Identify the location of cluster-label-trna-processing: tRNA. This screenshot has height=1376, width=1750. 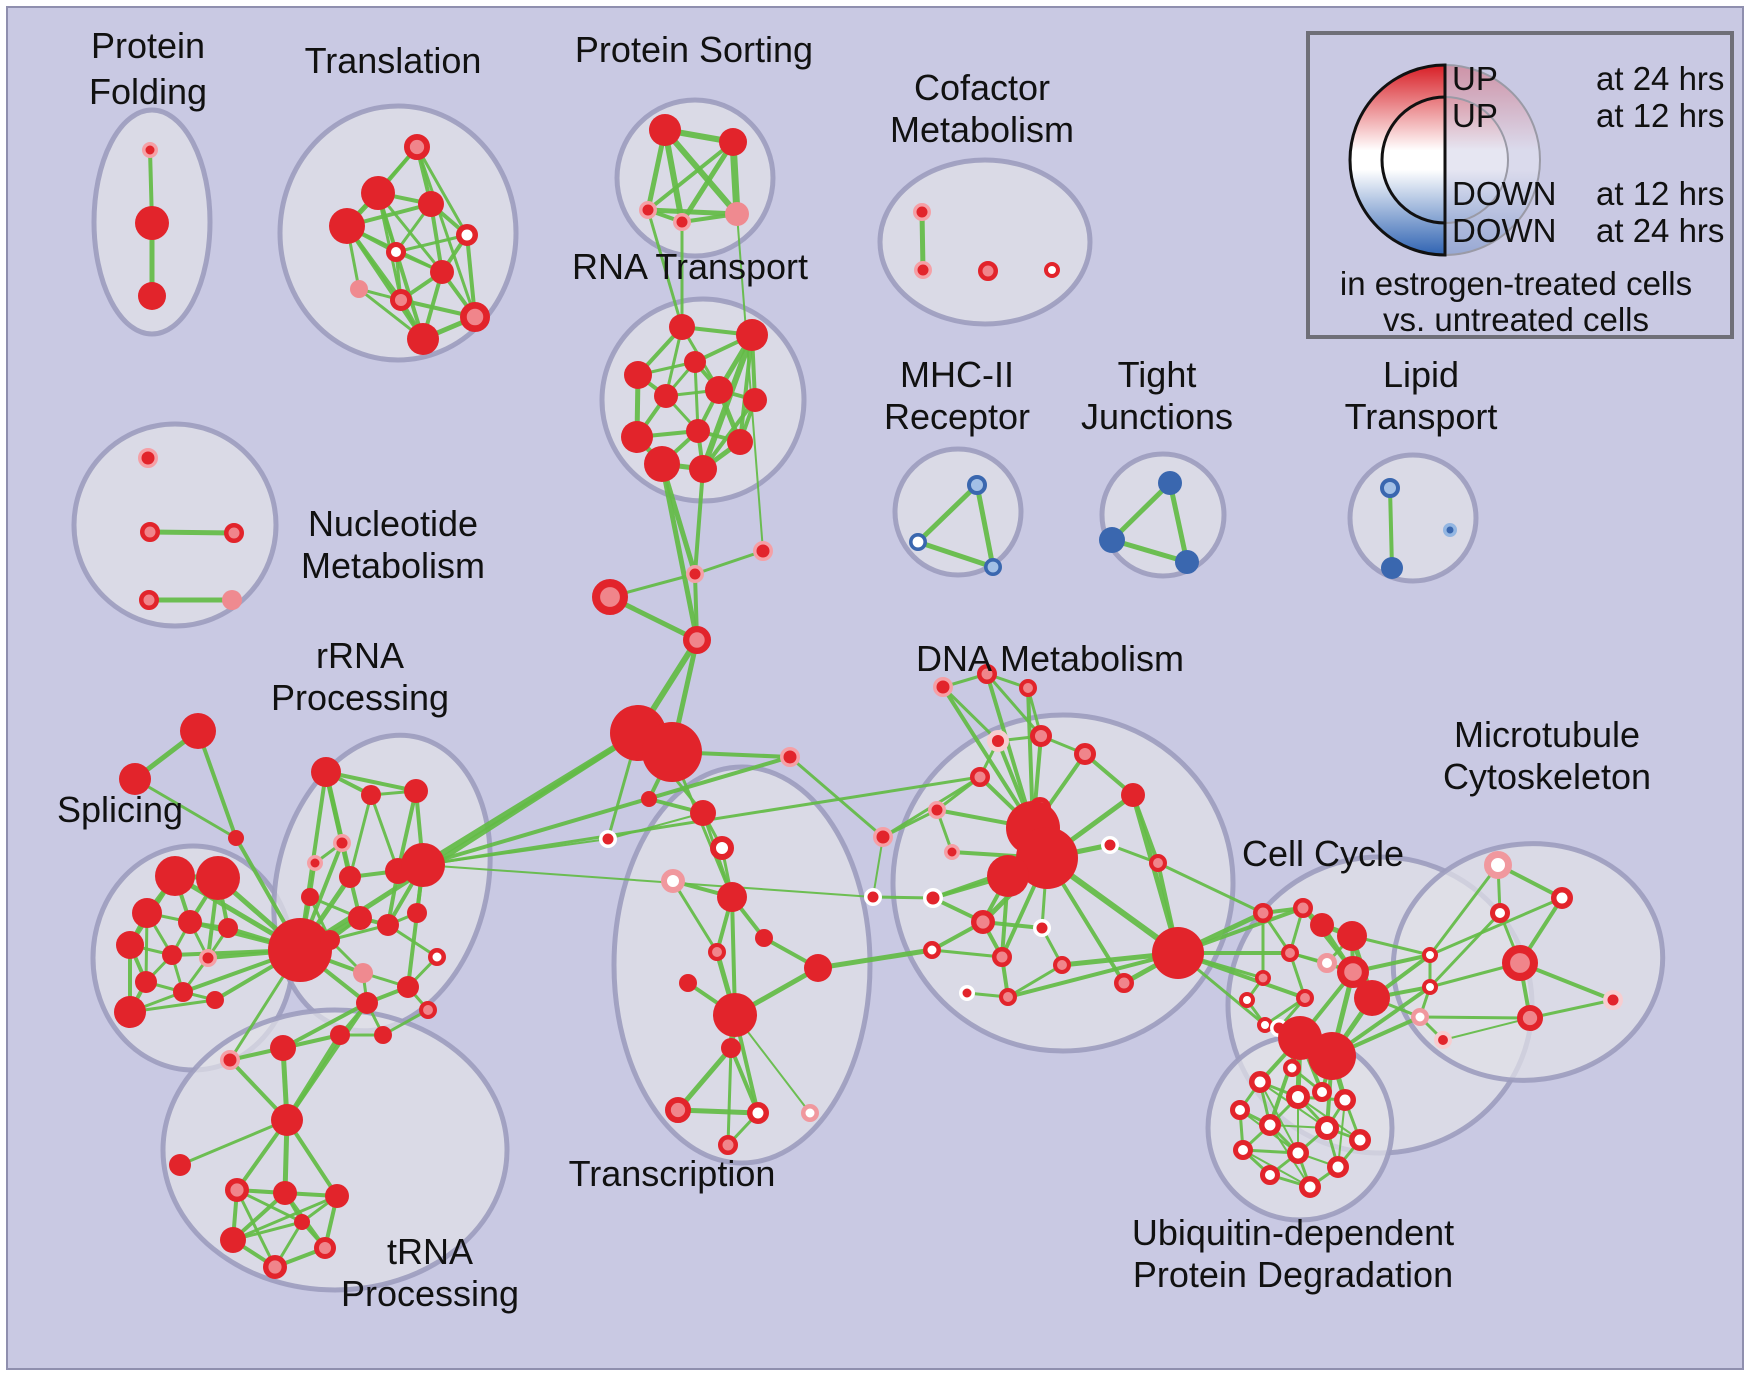
(430, 1251).